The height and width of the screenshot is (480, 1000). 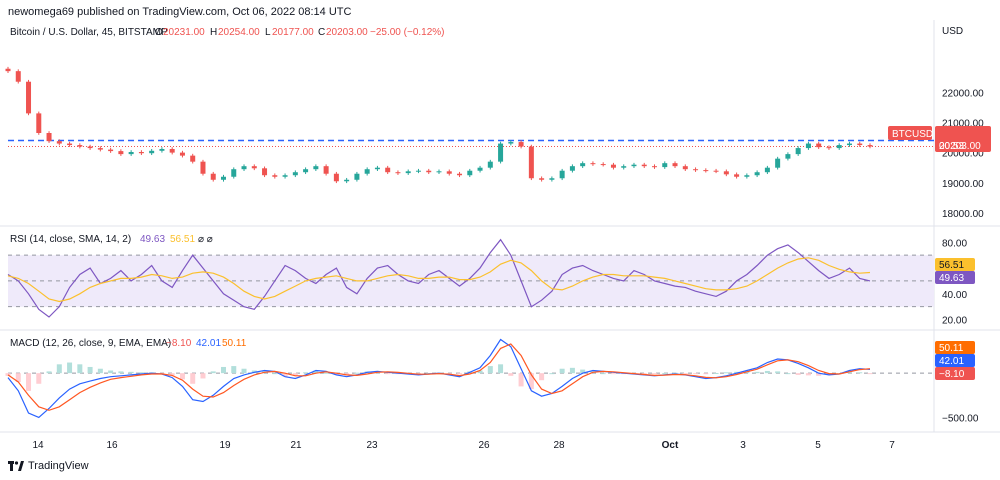 I want to click on macd-macd-line, so click(x=439, y=378).